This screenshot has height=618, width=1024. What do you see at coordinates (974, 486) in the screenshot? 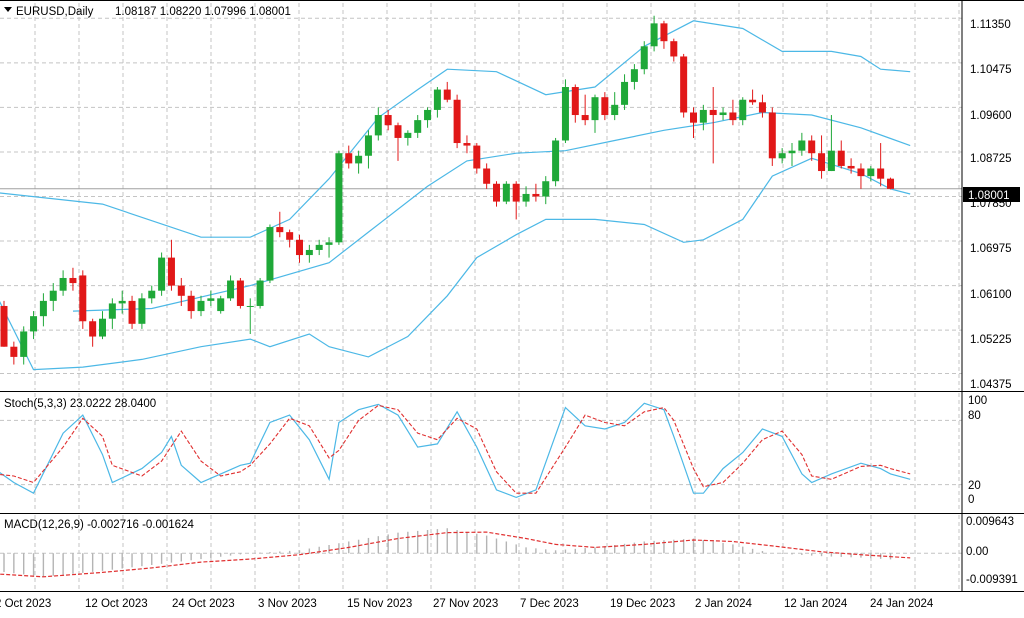
I see `stoch-level-label: 20` at bounding box center [974, 486].